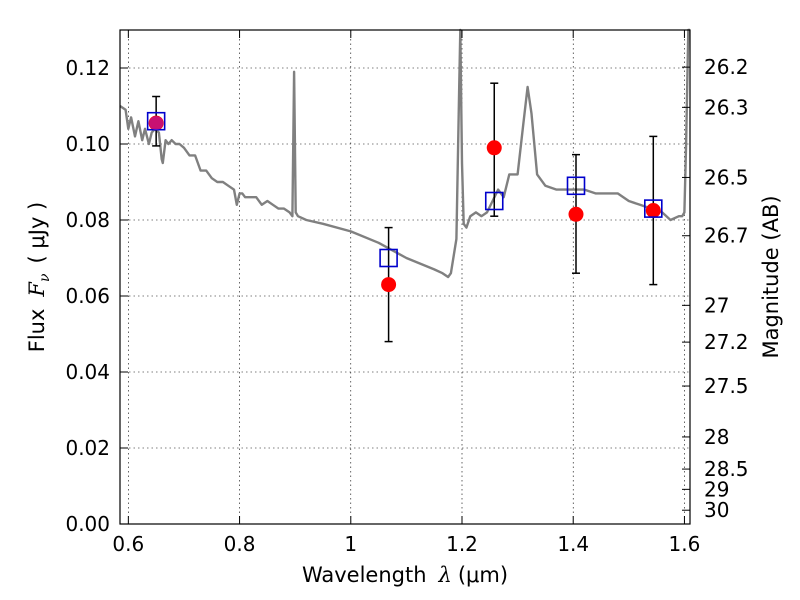 This screenshot has height=600, width=800. Describe the element at coordinates (128, 544) in the screenshot. I see `x-tick-label: 0.6` at that location.